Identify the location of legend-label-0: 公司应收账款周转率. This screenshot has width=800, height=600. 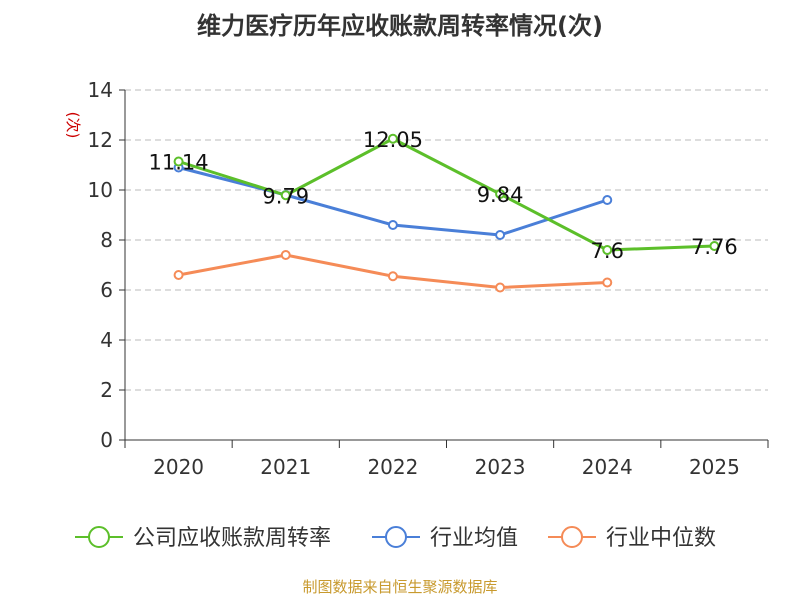
(232, 538).